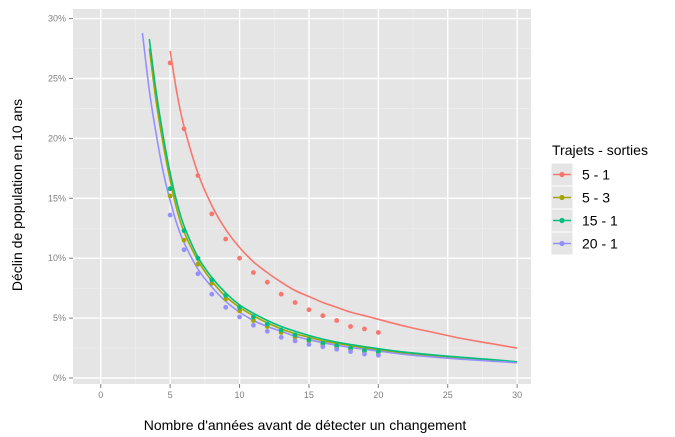  What do you see at coordinates (100, 395) in the screenshot?
I see `x-tick-label: 0` at bounding box center [100, 395].